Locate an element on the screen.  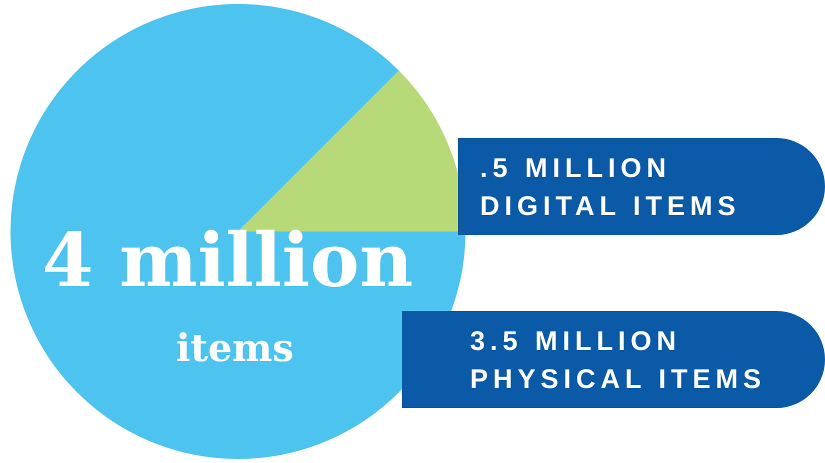
slice-label: 3.5 MILLION PHYSICAL ITEMS is located at coordinates (613, 359).